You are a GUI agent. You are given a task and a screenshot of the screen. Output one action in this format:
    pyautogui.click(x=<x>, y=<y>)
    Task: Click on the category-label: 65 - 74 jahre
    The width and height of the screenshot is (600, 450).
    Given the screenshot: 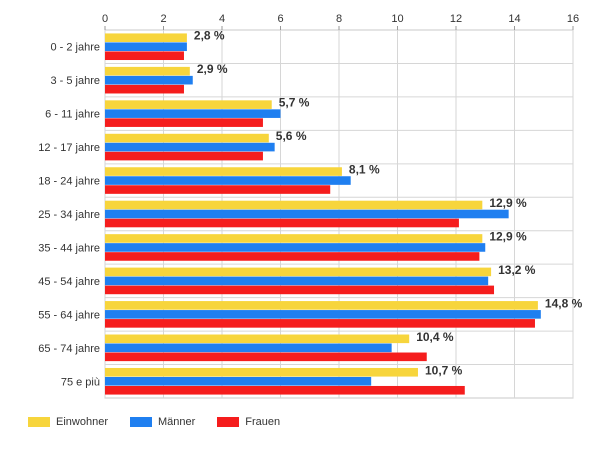 What is the action you would take?
    pyautogui.click(x=69, y=349)
    